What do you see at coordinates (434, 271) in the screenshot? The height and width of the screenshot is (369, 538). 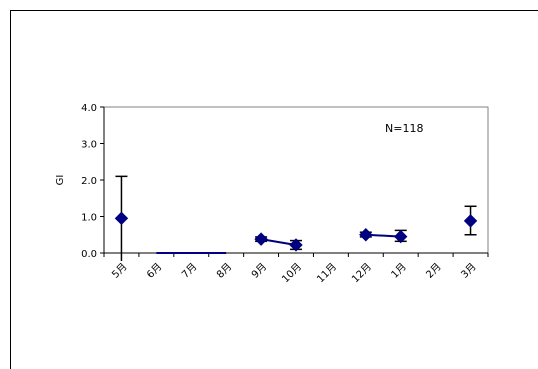 I see `x-tick-label: 2月` at bounding box center [434, 271].